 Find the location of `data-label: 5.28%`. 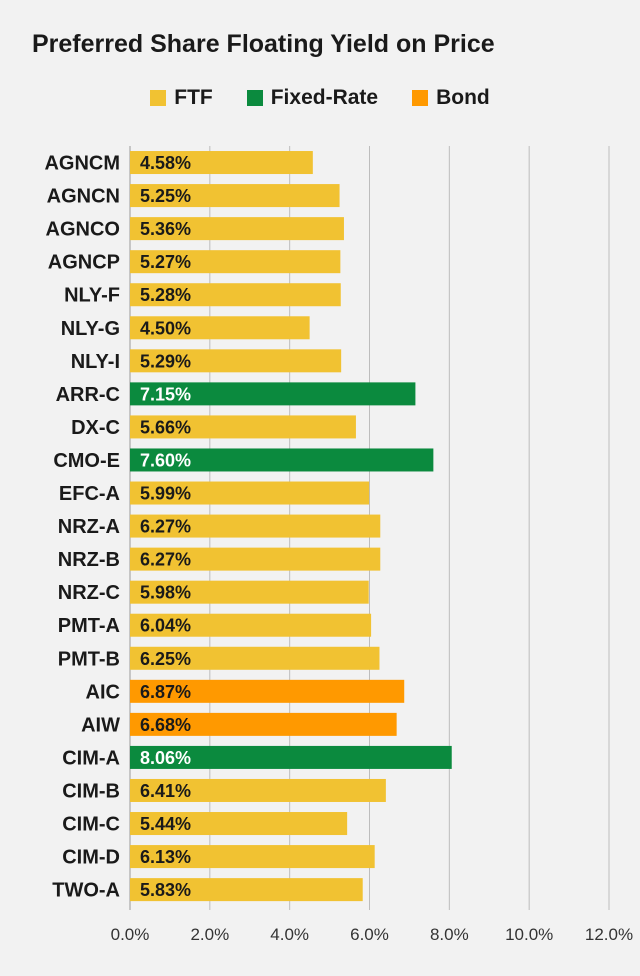

data-label: 5.28% is located at coordinates (165, 295).